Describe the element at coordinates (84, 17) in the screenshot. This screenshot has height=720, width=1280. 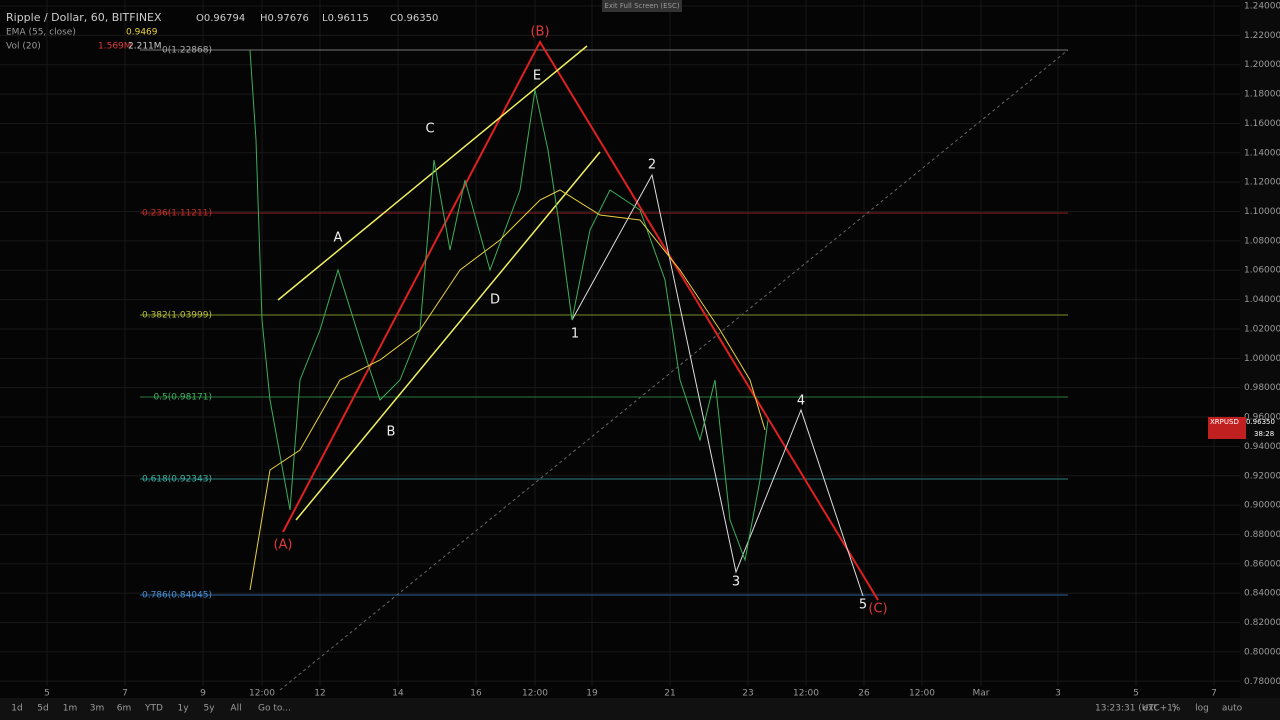
I see `symbol: Ripple / Dollar, 60, BITFINEX` at that location.